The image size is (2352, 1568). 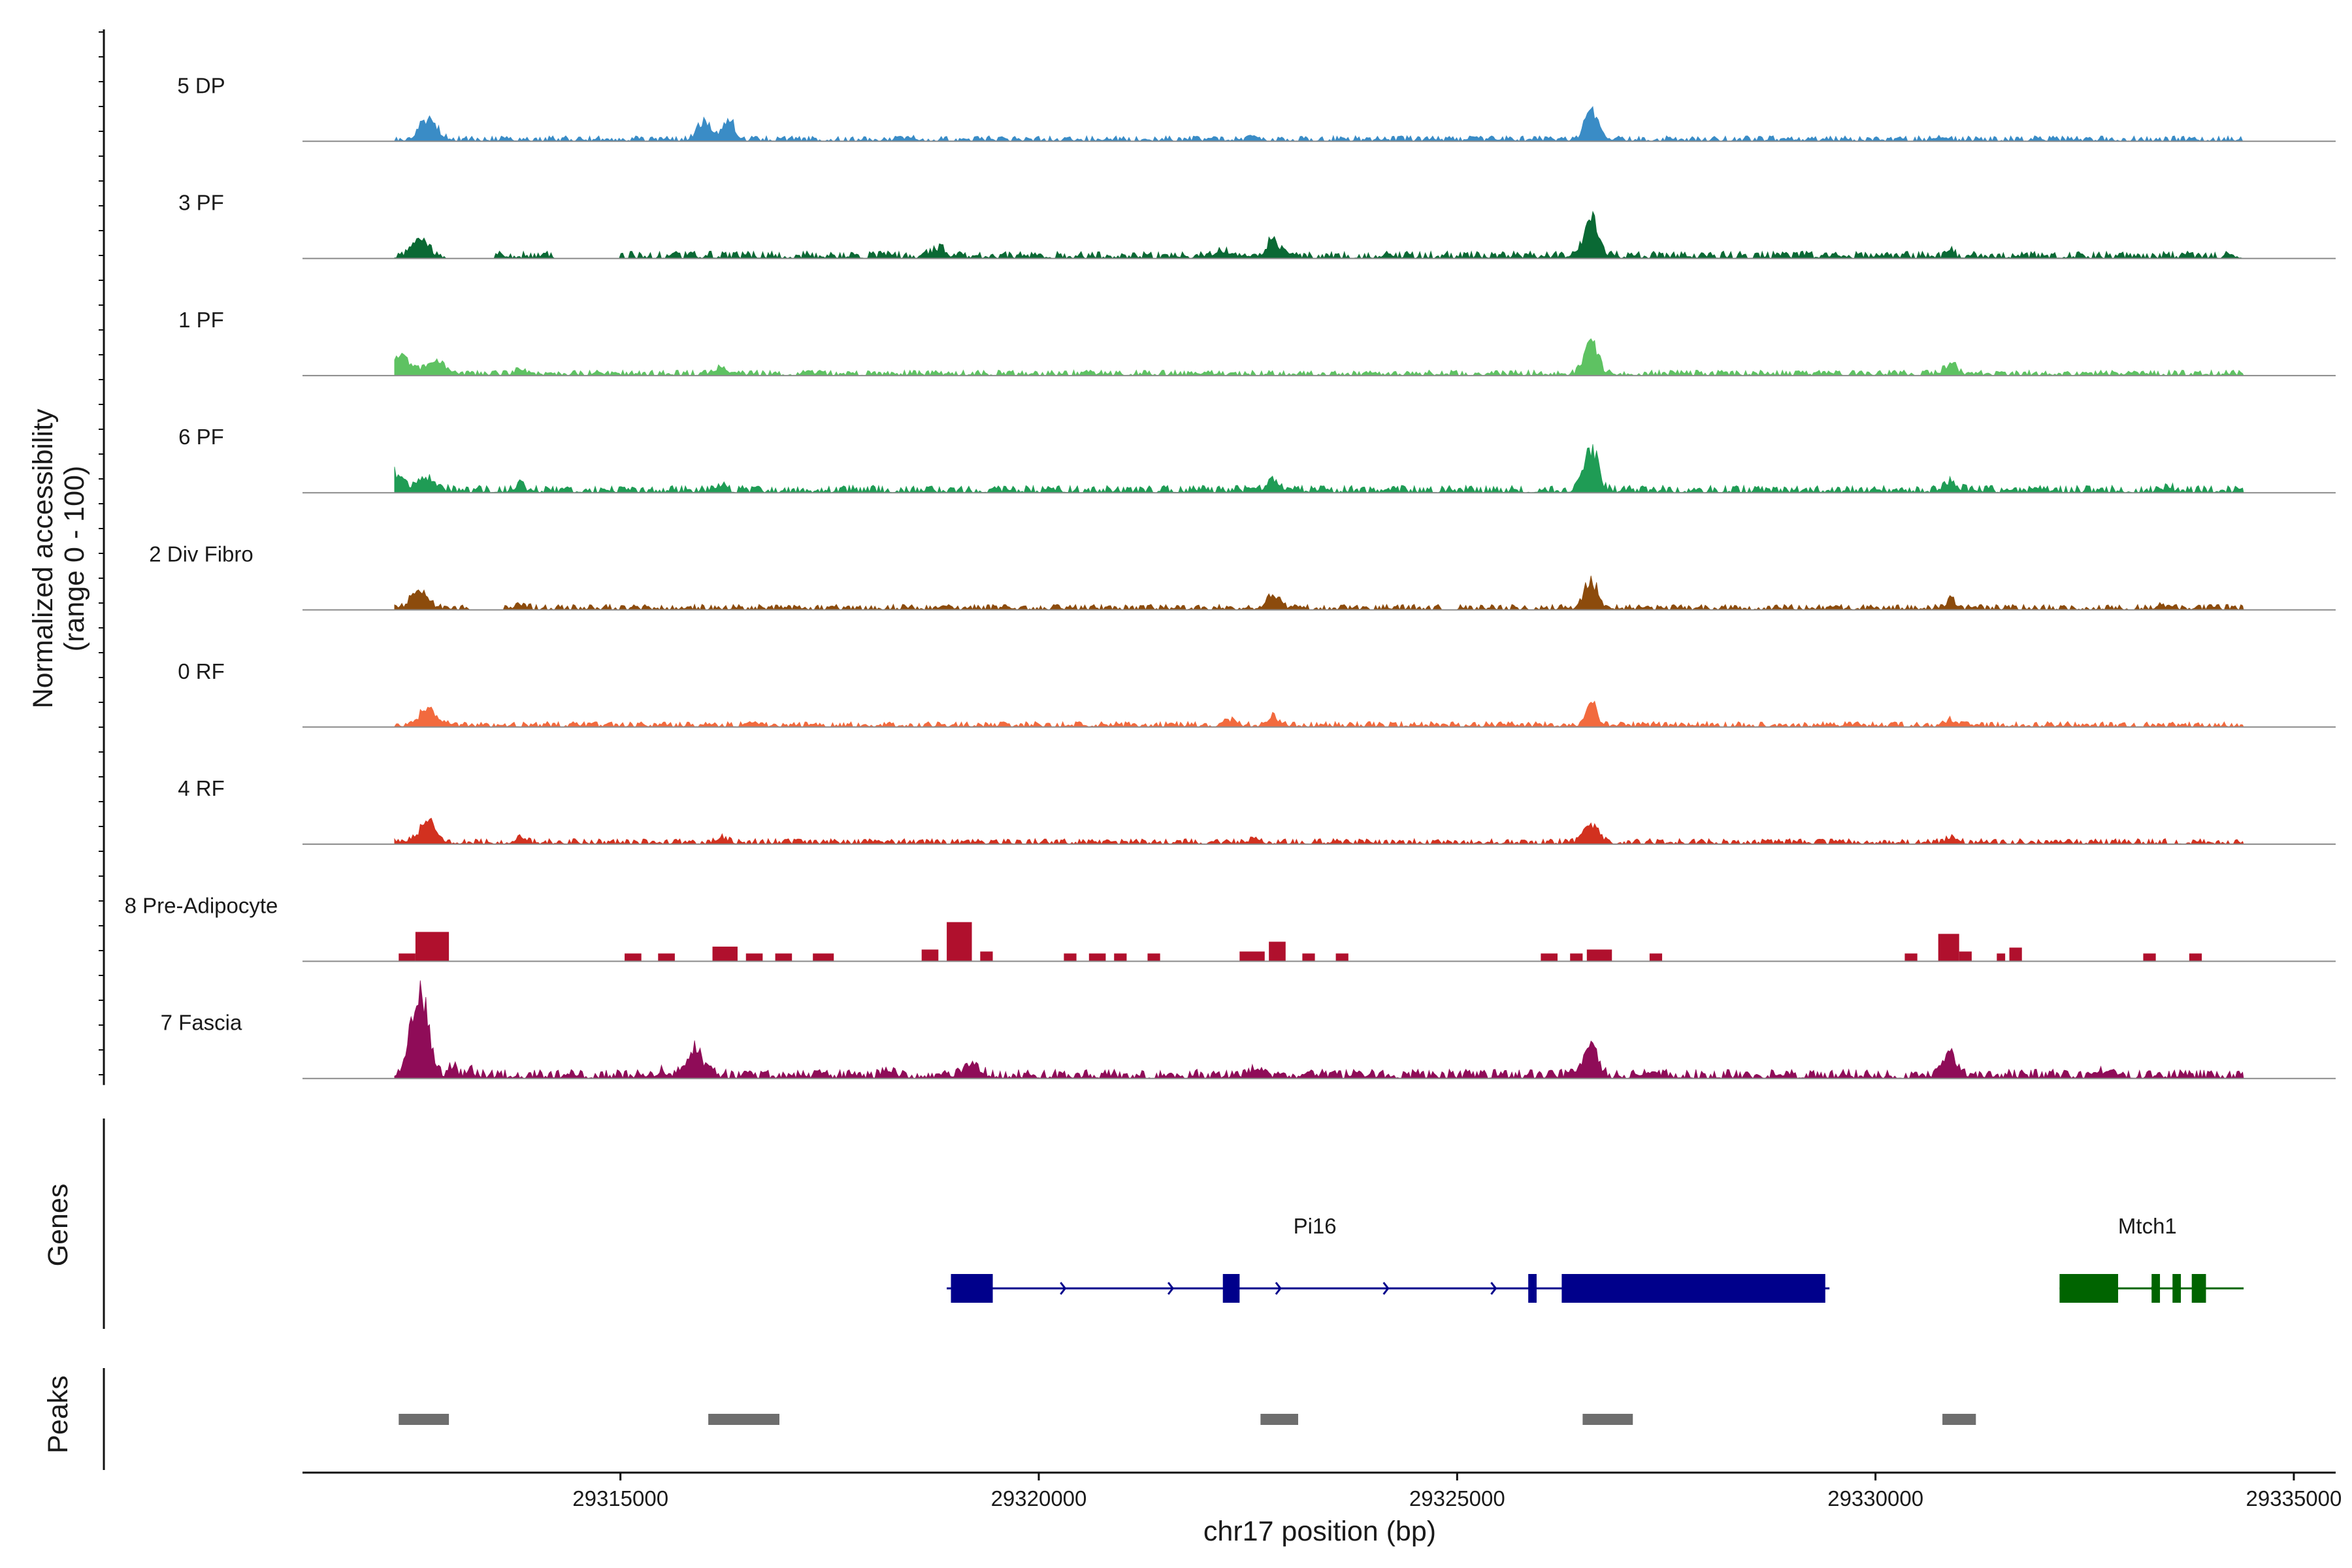 What do you see at coordinates (58, 1225) in the screenshot?
I see `genes-panel-title: Genes` at bounding box center [58, 1225].